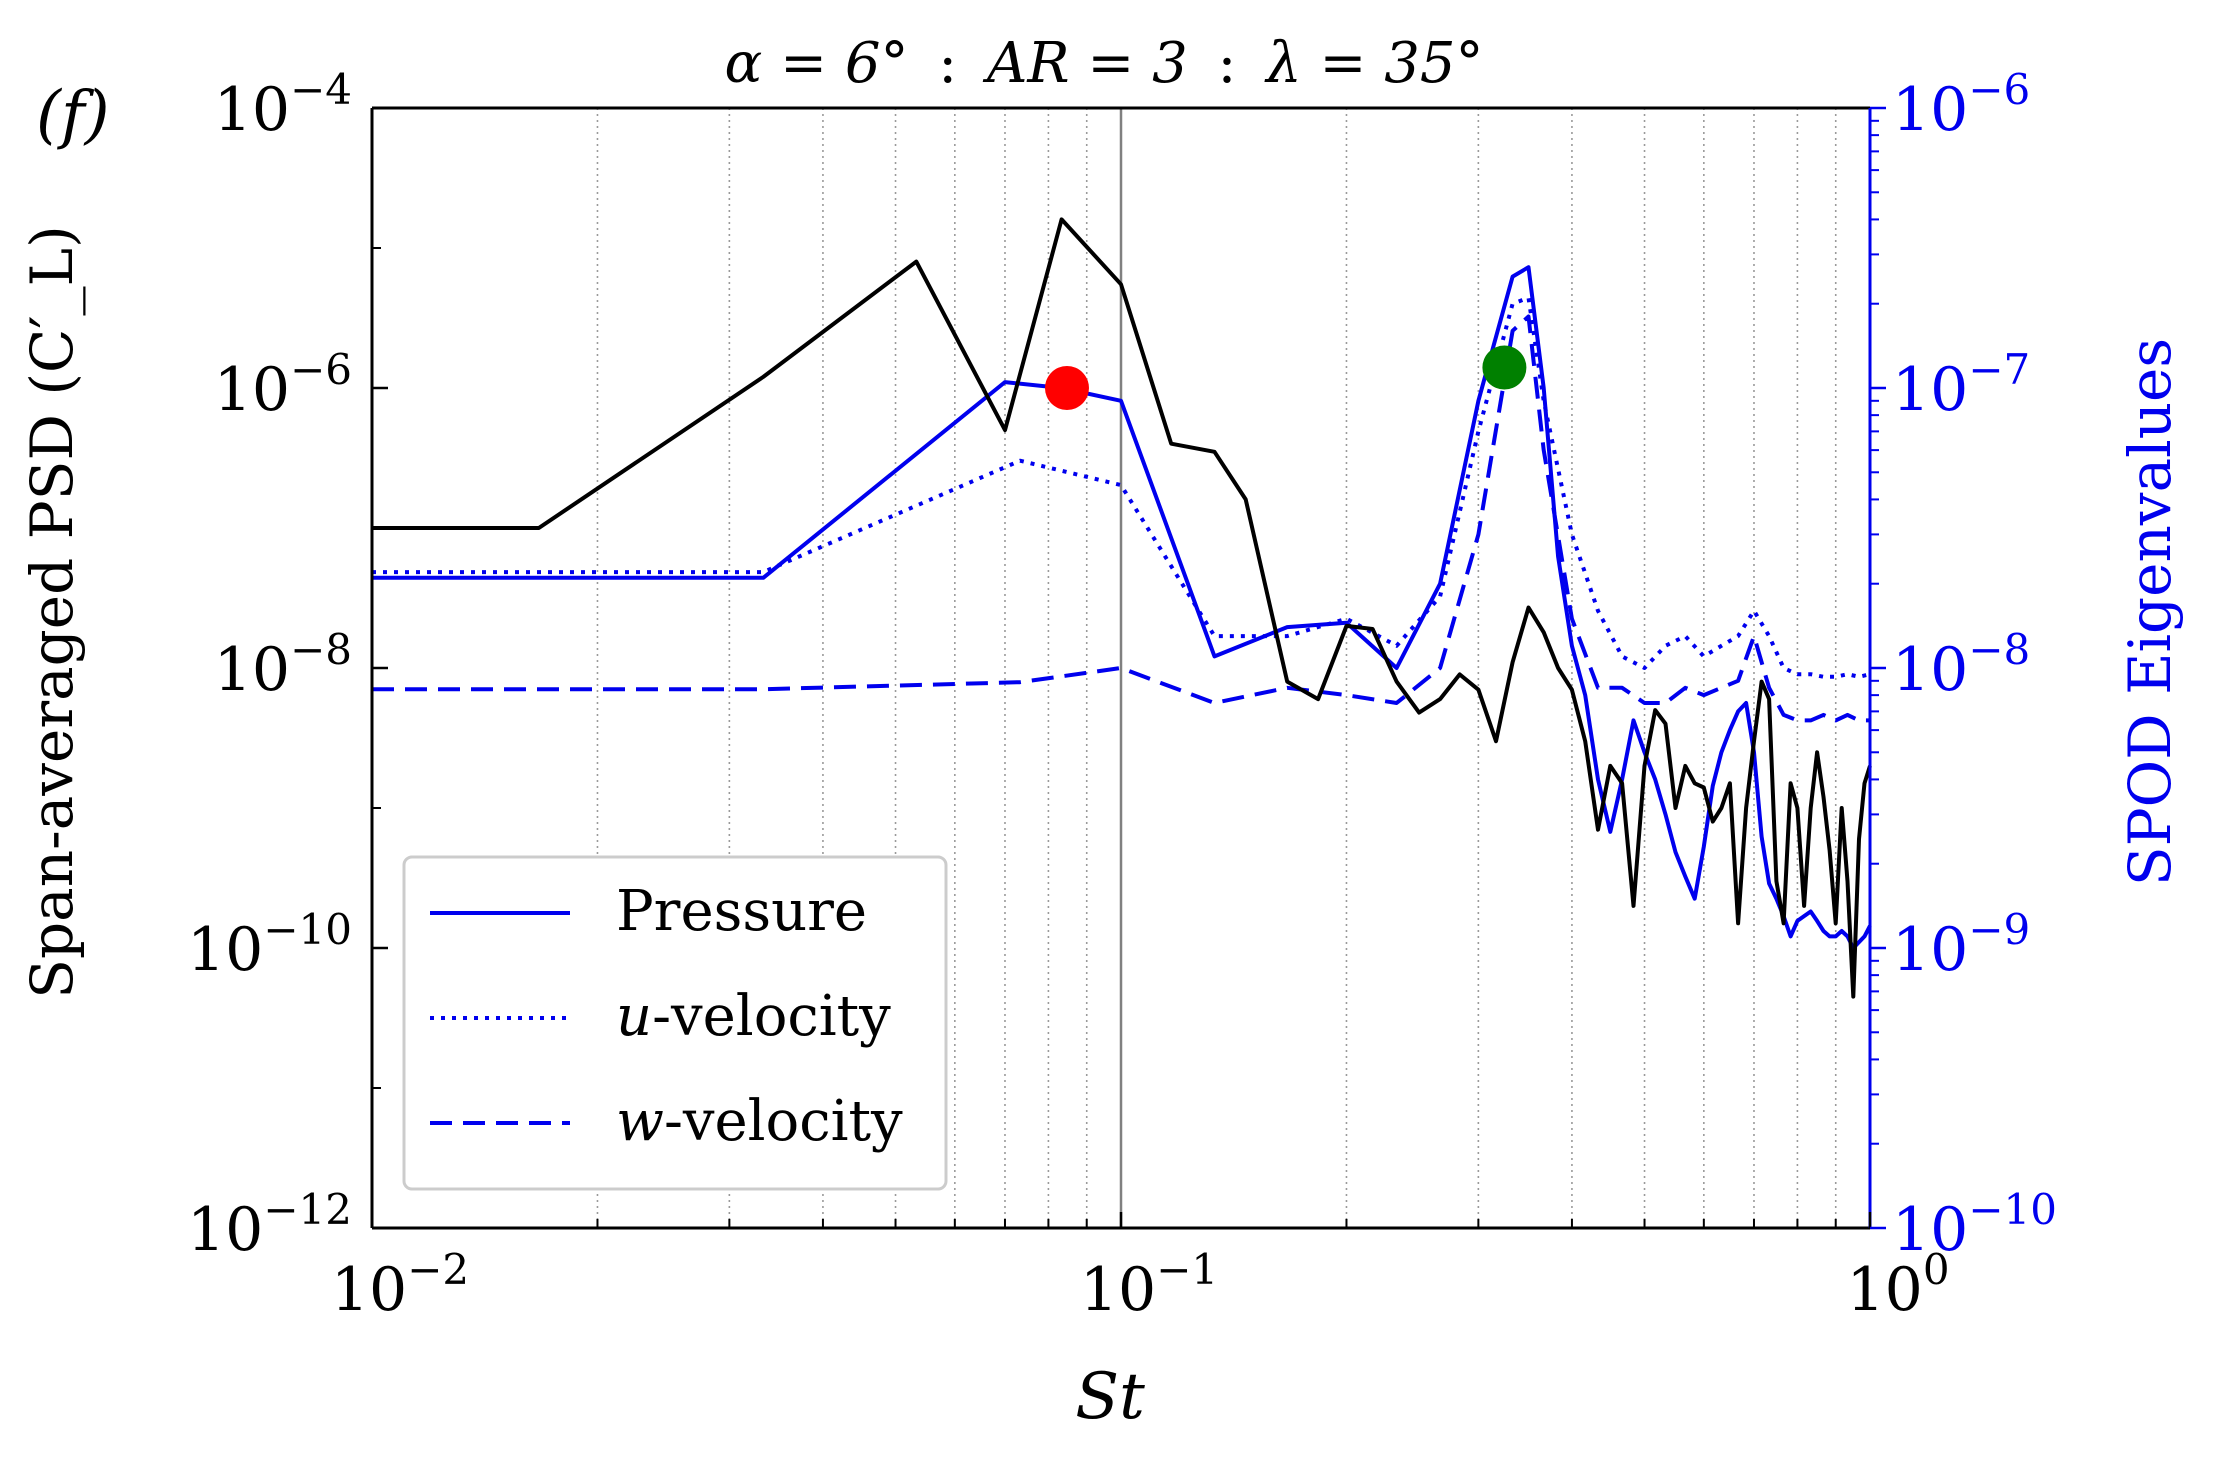  Describe the element at coordinates (269, 1225) in the screenshot. I see `left-y-tick-label: 10⁻¹²` at that location.